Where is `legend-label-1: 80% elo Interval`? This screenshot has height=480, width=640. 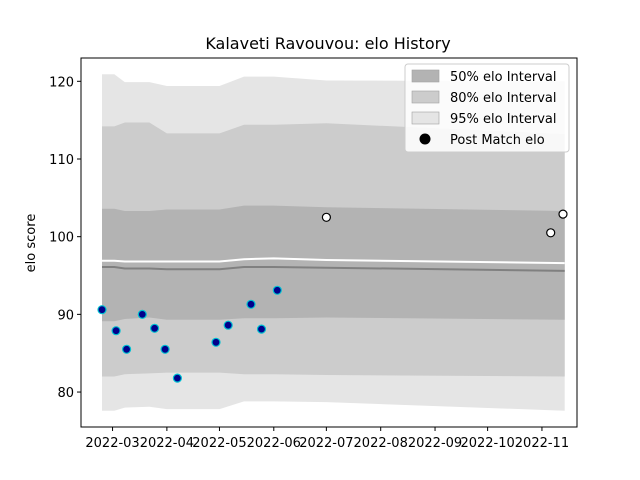
legend-label-1: 80% elo Interval is located at coordinates (503, 98).